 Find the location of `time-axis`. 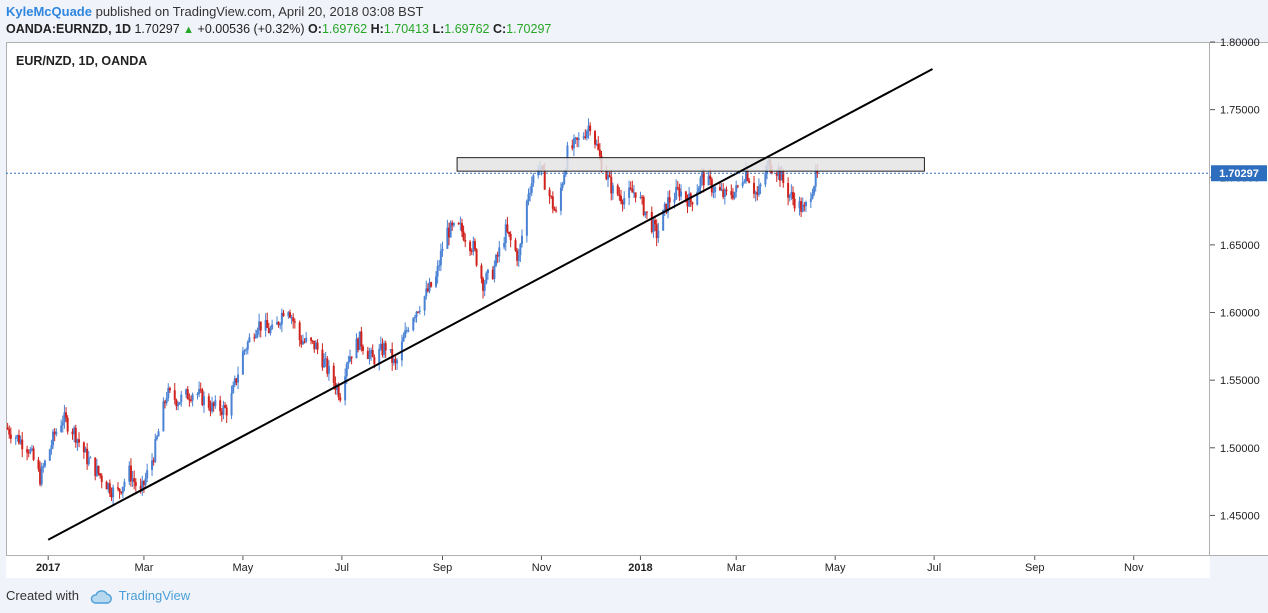

time-axis is located at coordinates (608, 567).